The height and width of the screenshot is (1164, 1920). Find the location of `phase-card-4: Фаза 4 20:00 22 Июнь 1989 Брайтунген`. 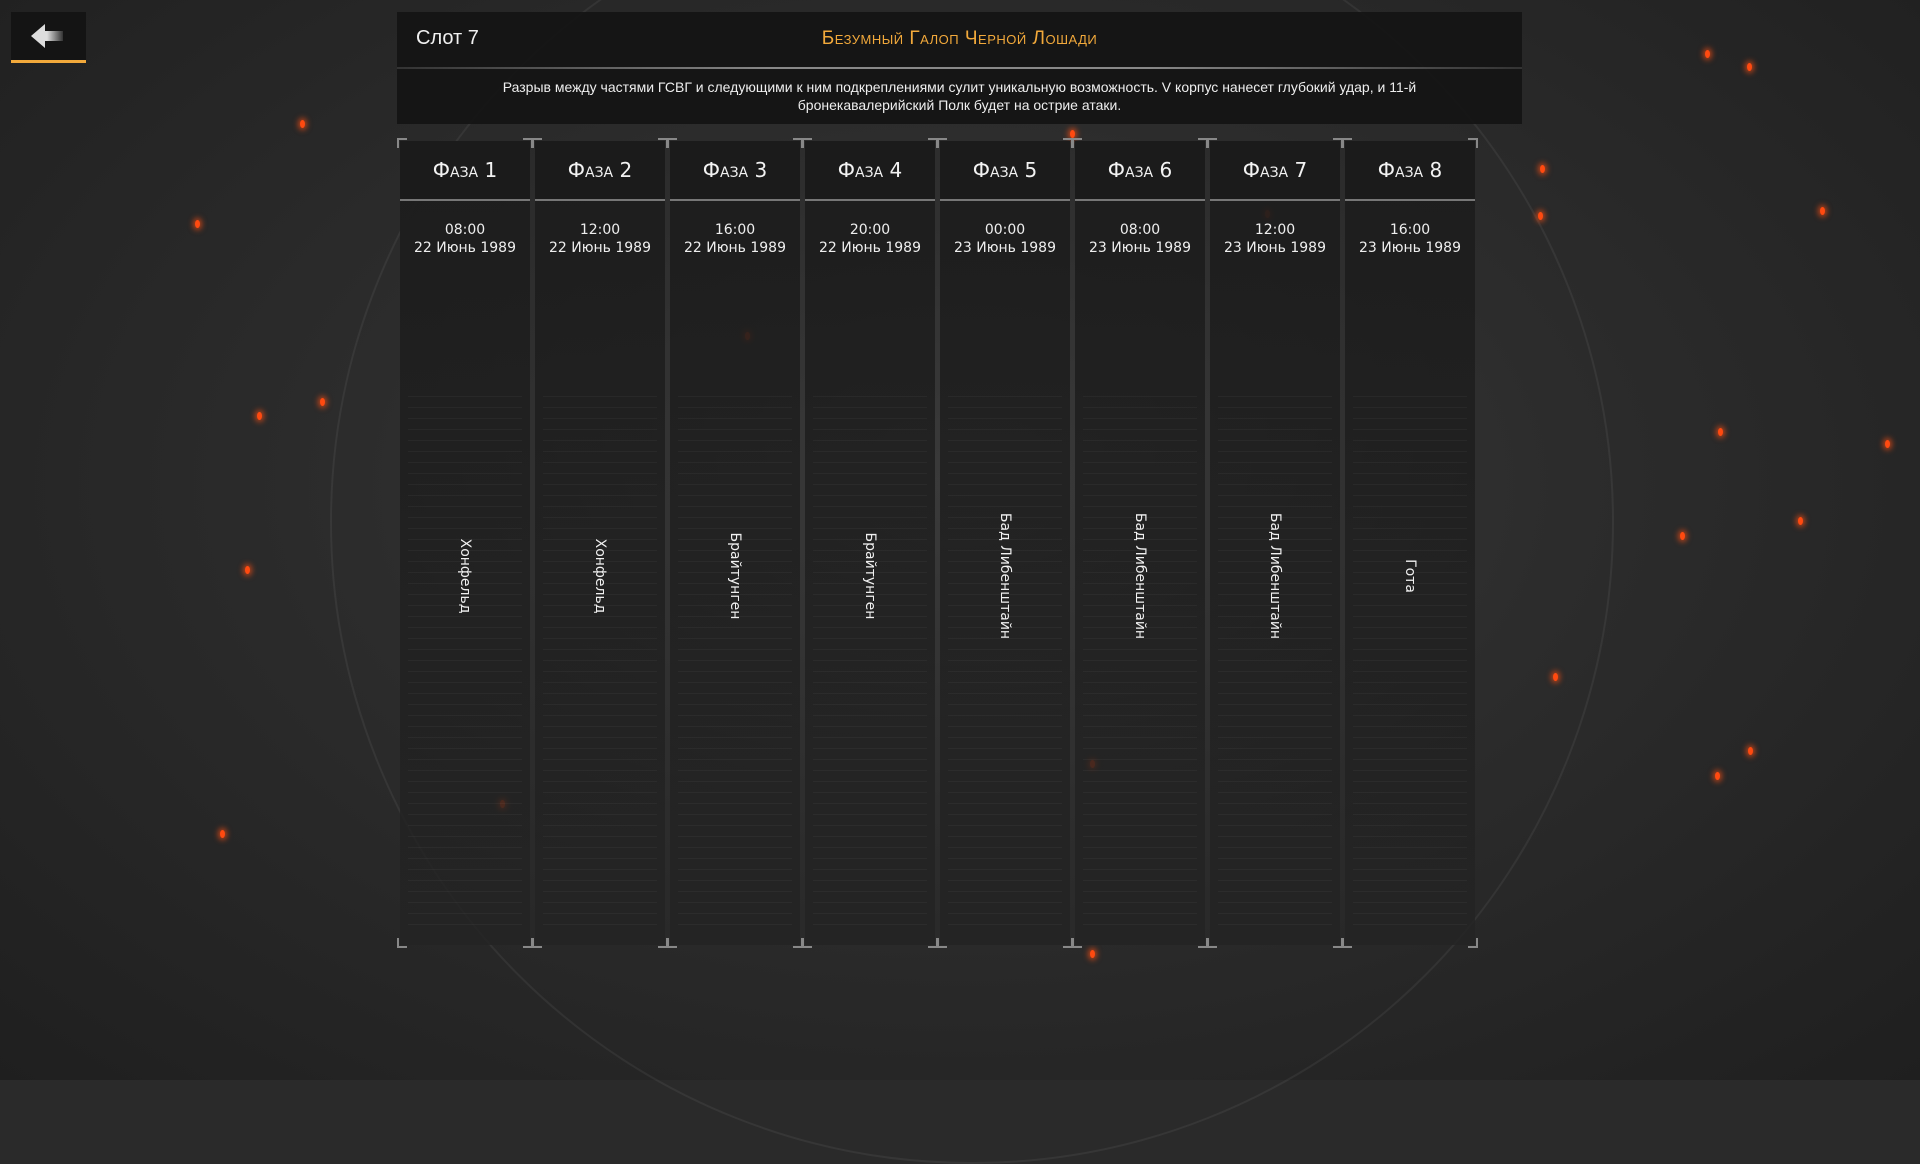

phase-card-4: Фаза 4 20:00 22 Июнь 1989 Брайтунген is located at coordinates (870, 543).